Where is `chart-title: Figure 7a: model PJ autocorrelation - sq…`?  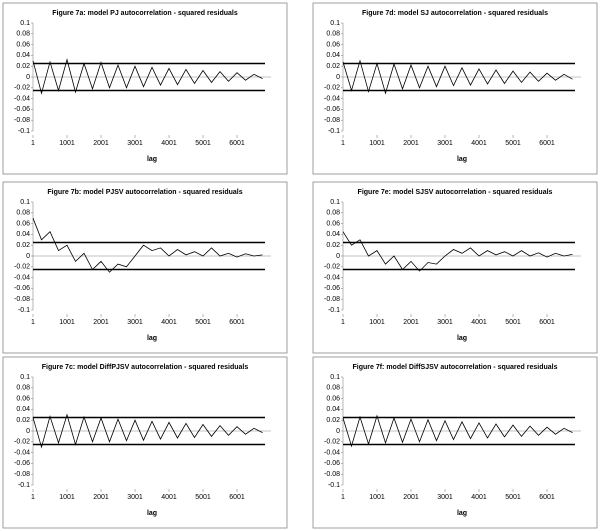
chart-title: Figure 7a: model PJ autocorrelation - sq… is located at coordinates (145, 13).